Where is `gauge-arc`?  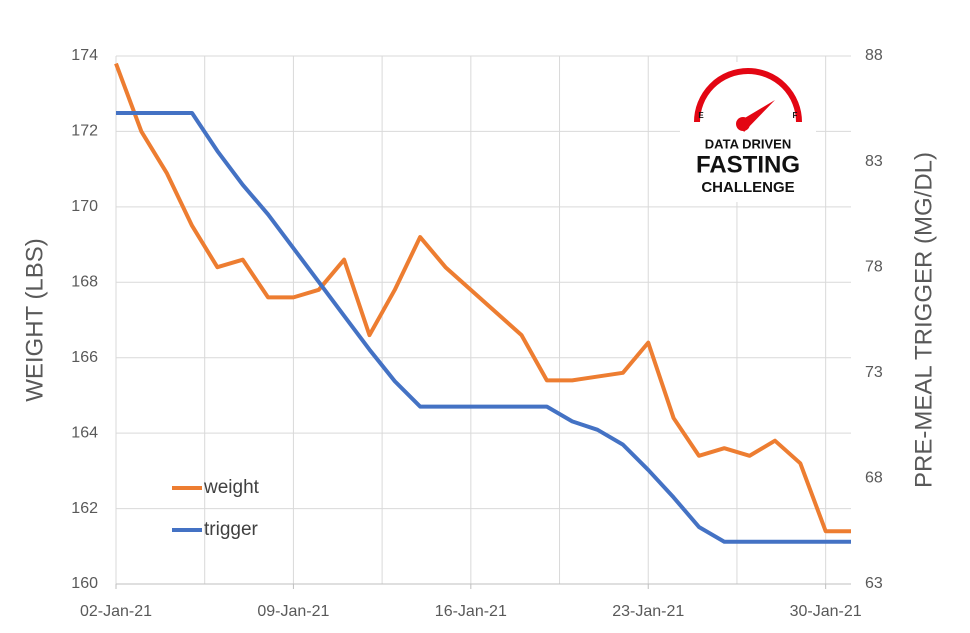
gauge-arc is located at coordinates (748, 95).